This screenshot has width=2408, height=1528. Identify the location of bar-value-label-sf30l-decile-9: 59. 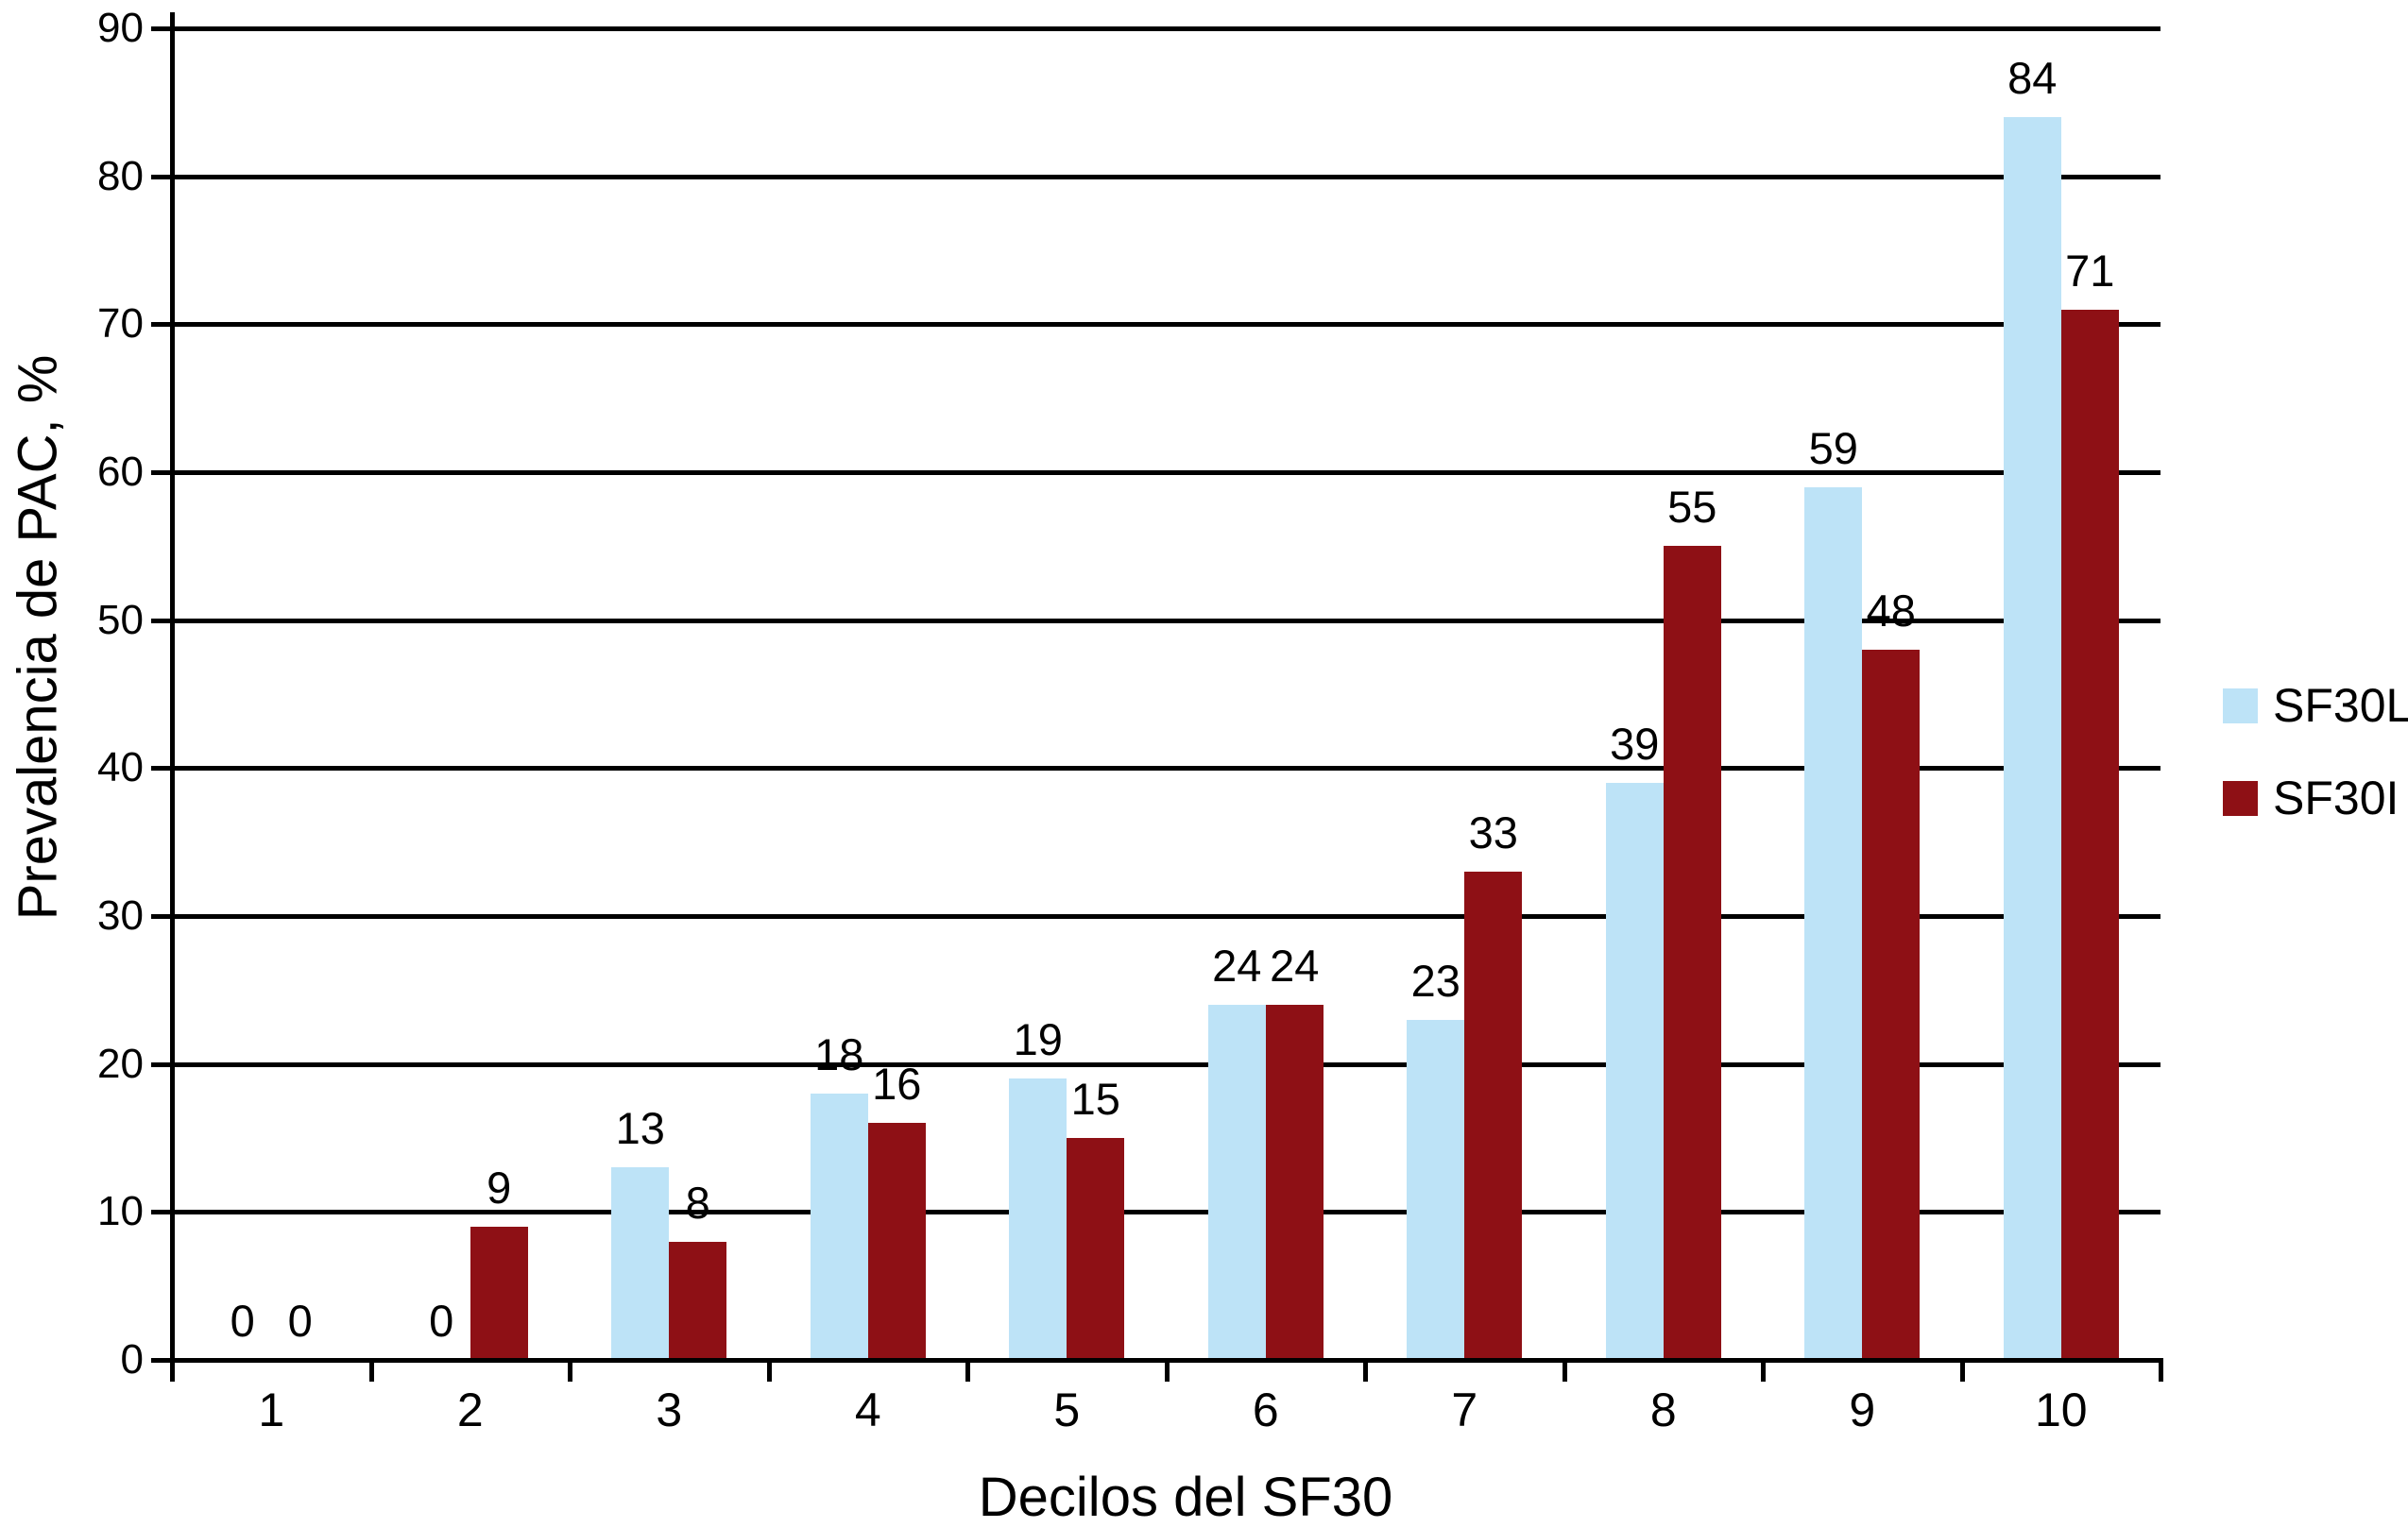
(1833, 447).